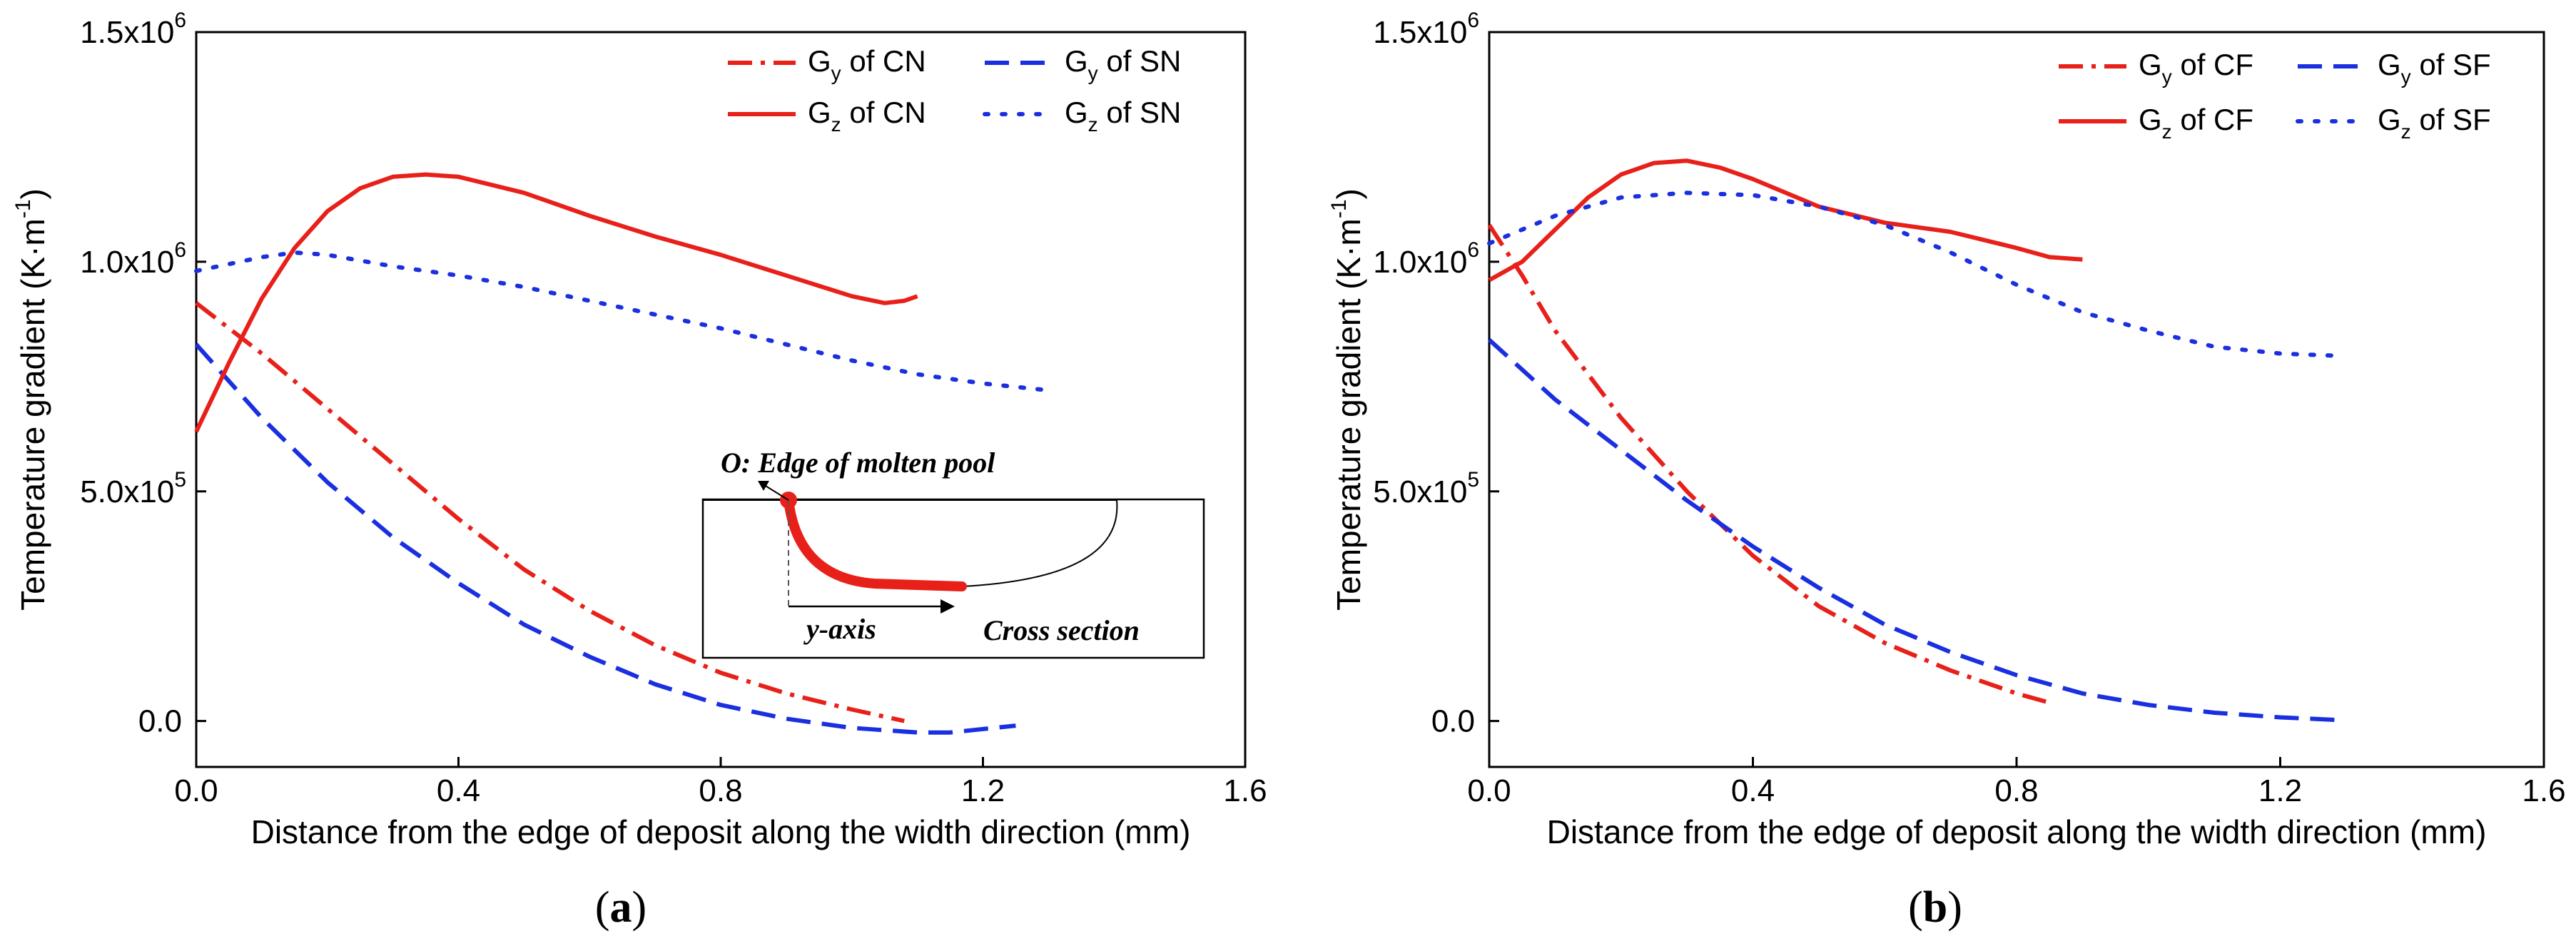 Image resolution: width=2576 pixels, height=951 pixels. What do you see at coordinates (955, 90) in the screenshot?
I see `legend-a: Gy of CN Gy of SN Gz of CN Gz of SN` at bounding box center [955, 90].